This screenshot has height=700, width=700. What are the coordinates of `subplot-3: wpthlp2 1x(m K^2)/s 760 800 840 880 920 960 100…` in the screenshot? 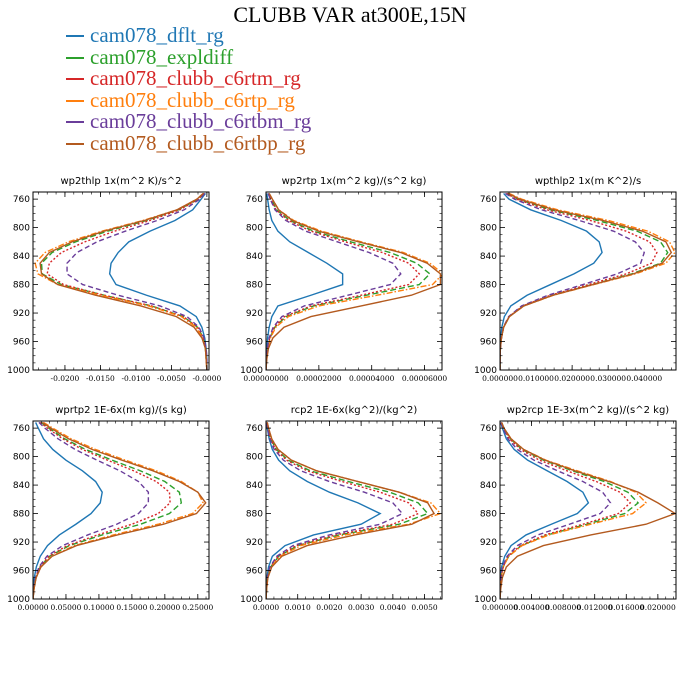 It's located at (575, 279).